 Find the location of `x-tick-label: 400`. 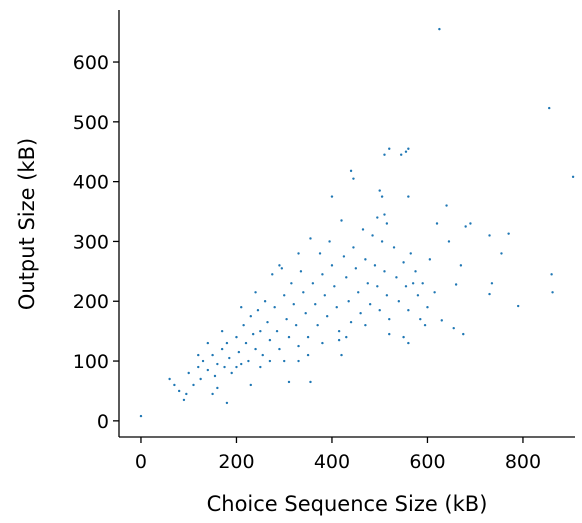

x-tick-label: 400 is located at coordinates (332, 462).